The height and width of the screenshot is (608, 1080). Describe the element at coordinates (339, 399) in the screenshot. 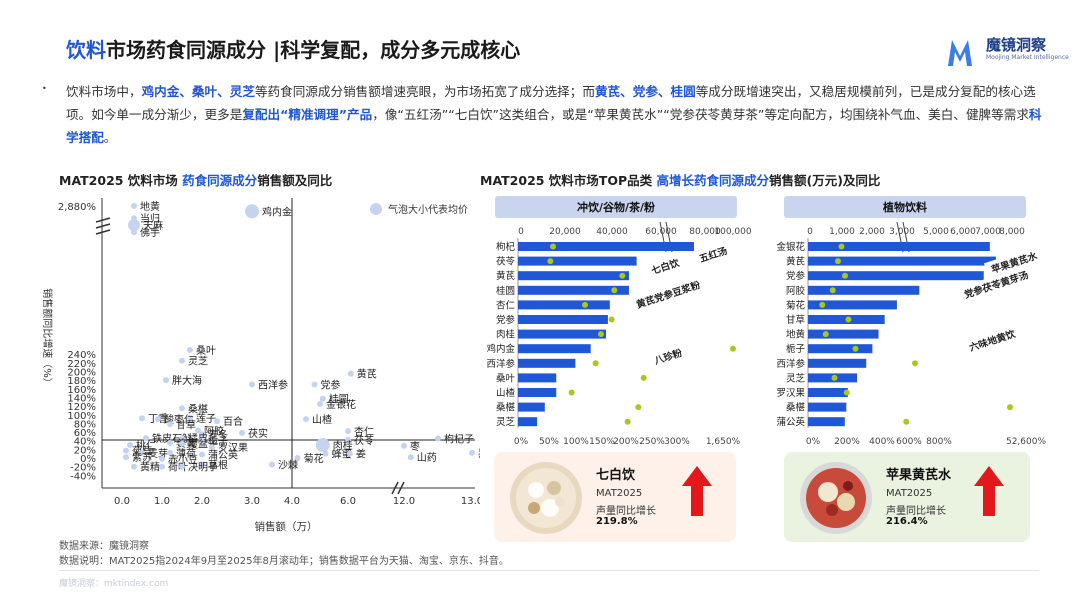

I see `point-label: 桂圆` at that location.